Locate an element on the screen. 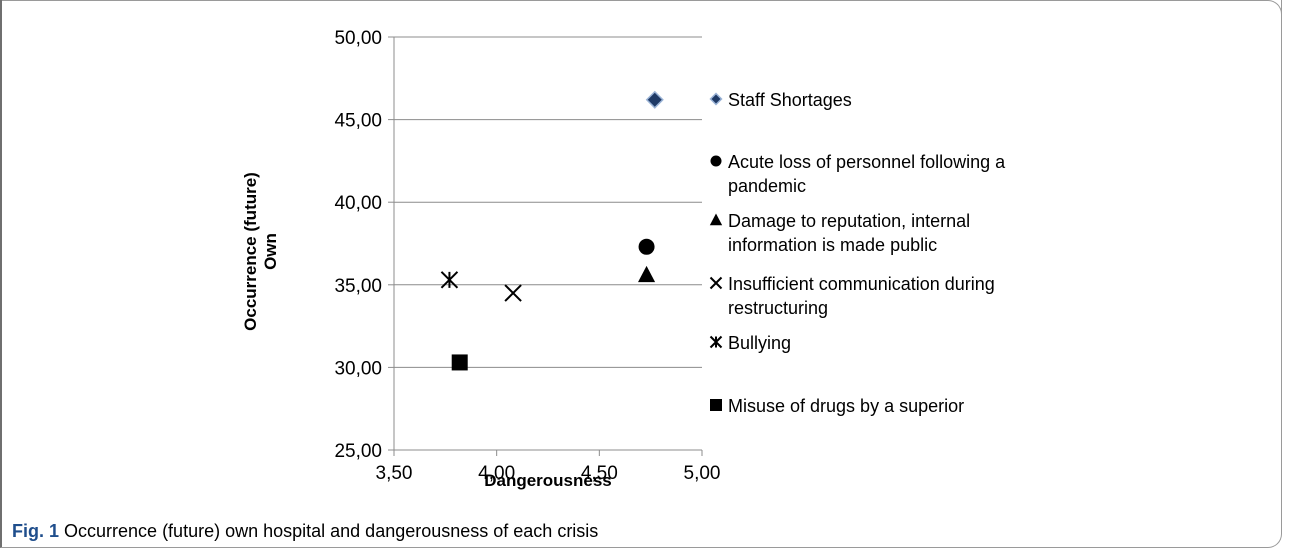  legend-marker-triangle is located at coordinates (716, 219).